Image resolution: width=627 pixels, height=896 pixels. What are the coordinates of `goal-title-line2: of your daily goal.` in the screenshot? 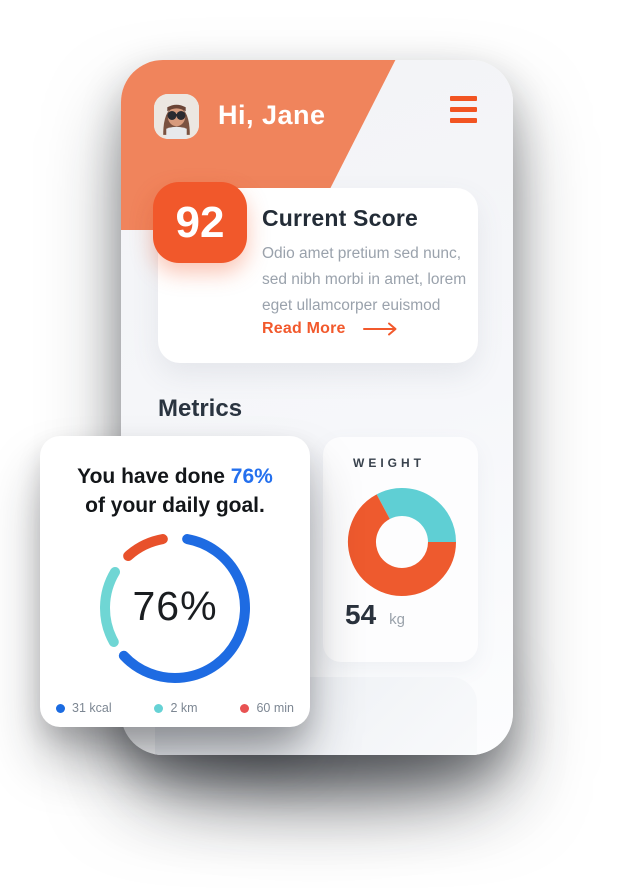 It's located at (175, 505).